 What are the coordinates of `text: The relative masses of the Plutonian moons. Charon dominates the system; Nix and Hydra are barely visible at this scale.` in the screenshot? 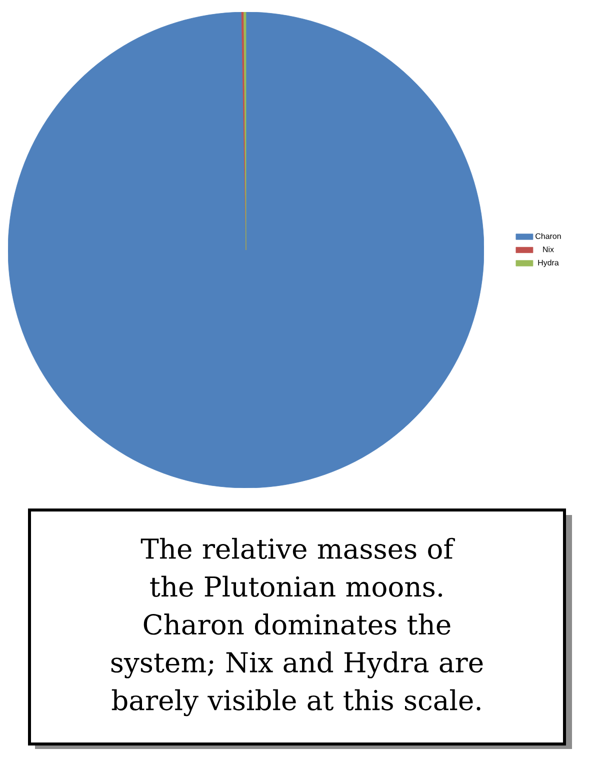 It's located at (297, 627).